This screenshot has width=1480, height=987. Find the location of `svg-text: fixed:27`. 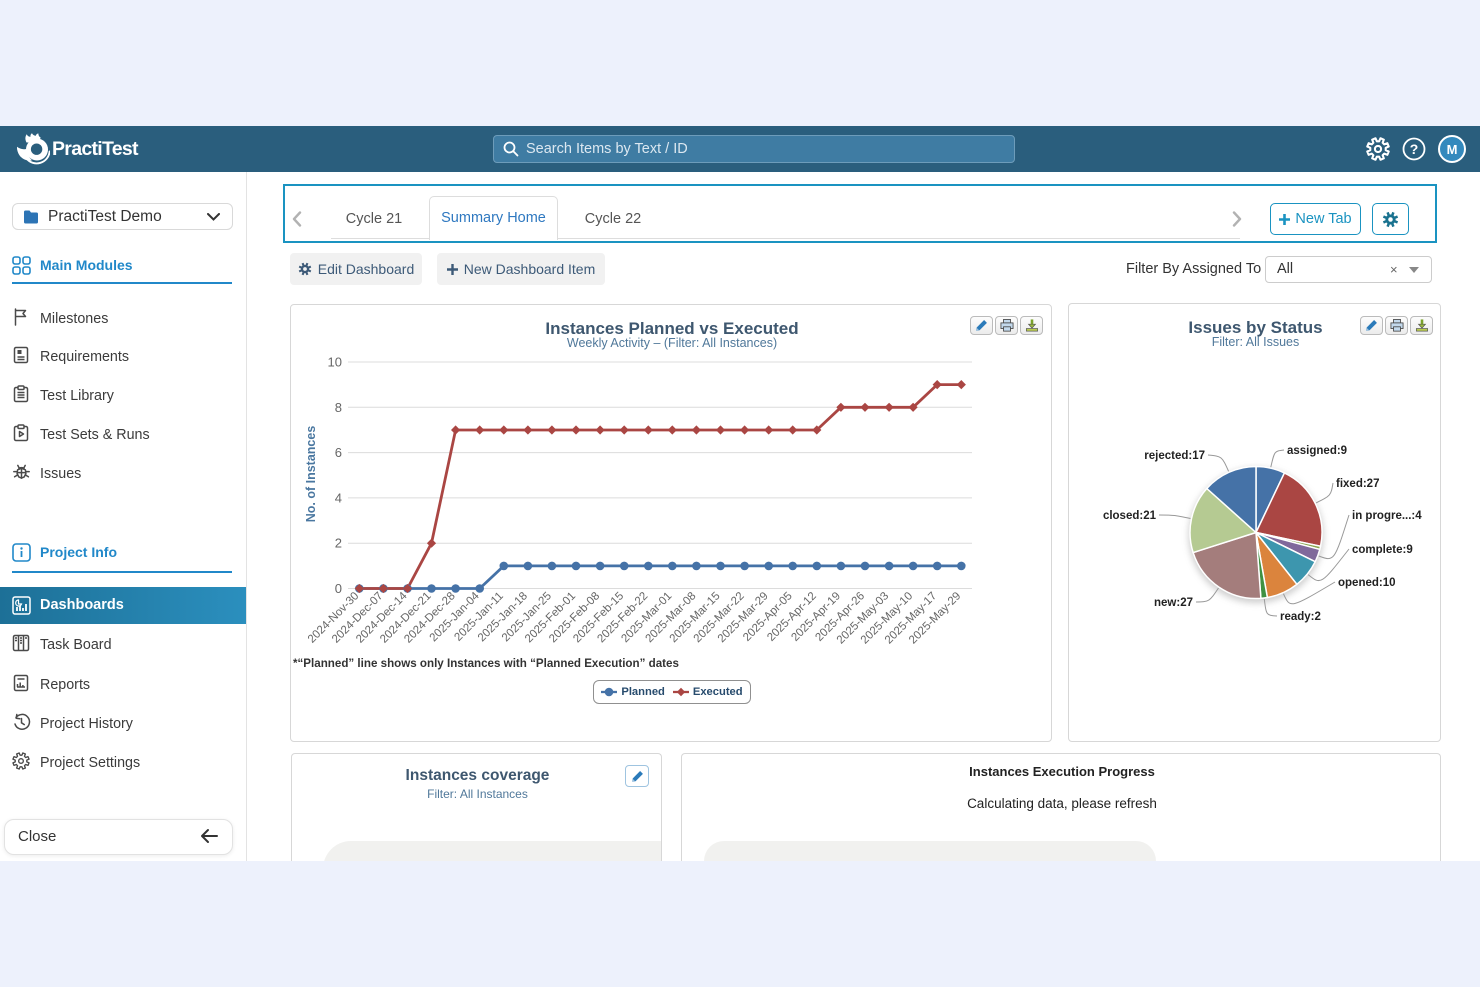

svg-text: fixed:27 is located at coordinates (1357, 484).